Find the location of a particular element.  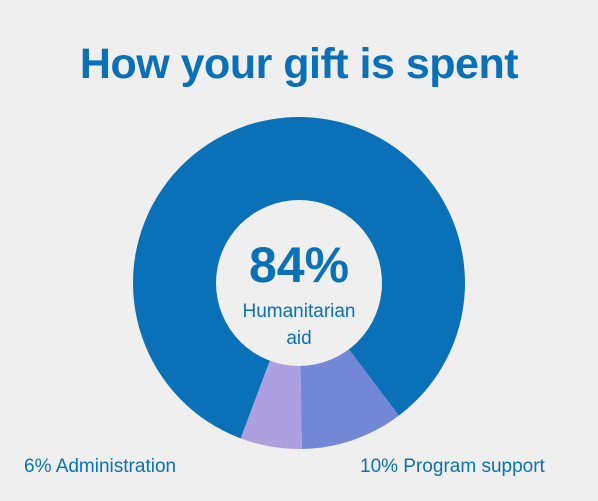

chart-title: How your gift is spent is located at coordinates (299, 64).